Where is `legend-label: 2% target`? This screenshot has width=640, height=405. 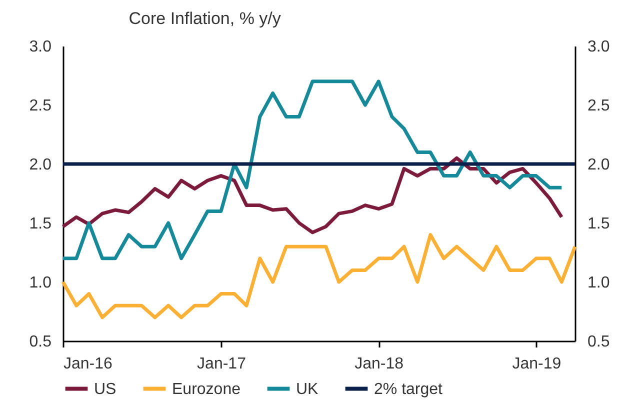 legend-label: 2% target is located at coordinates (409, 389).